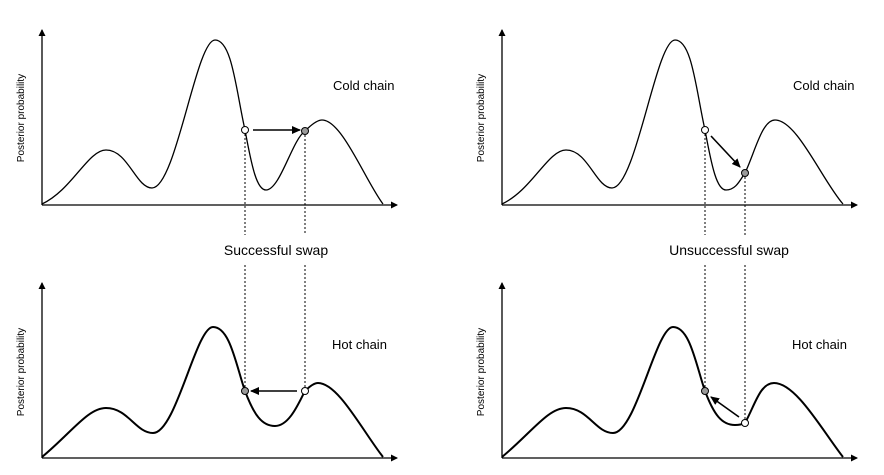 The image size is (884, 475). I want to click on left-hot-current-state, so click(305, 391).